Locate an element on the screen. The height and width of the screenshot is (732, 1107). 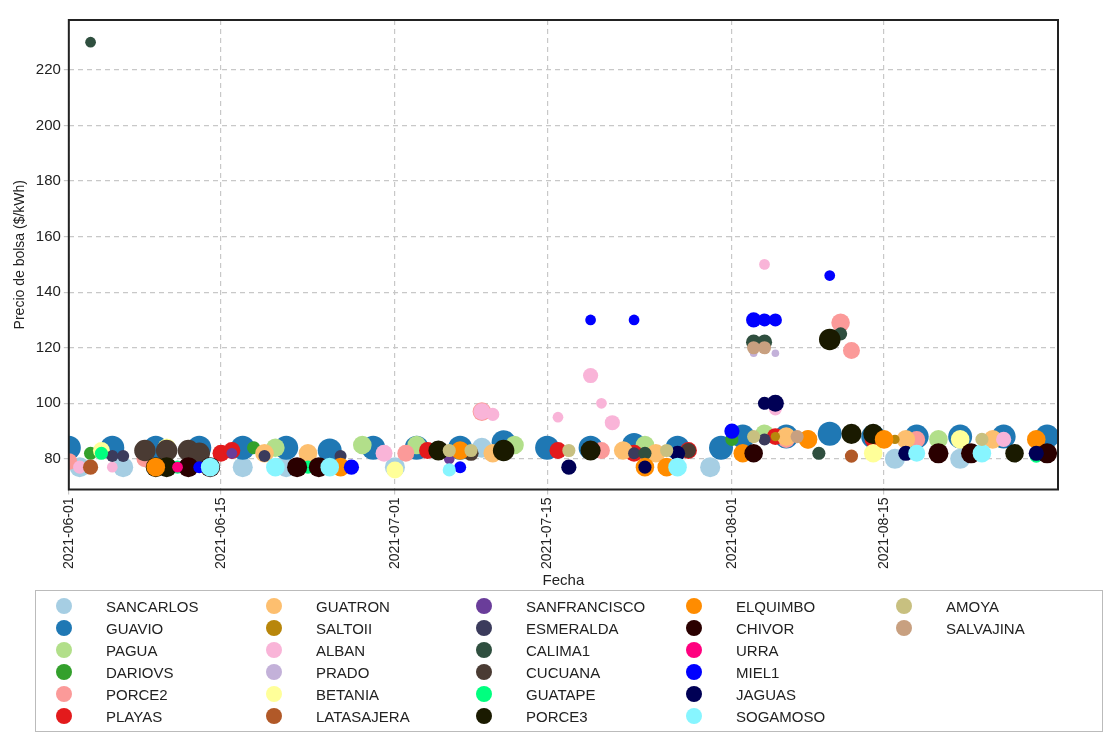
legend-label: ESMERALDA is located at coordinates (572, 628).